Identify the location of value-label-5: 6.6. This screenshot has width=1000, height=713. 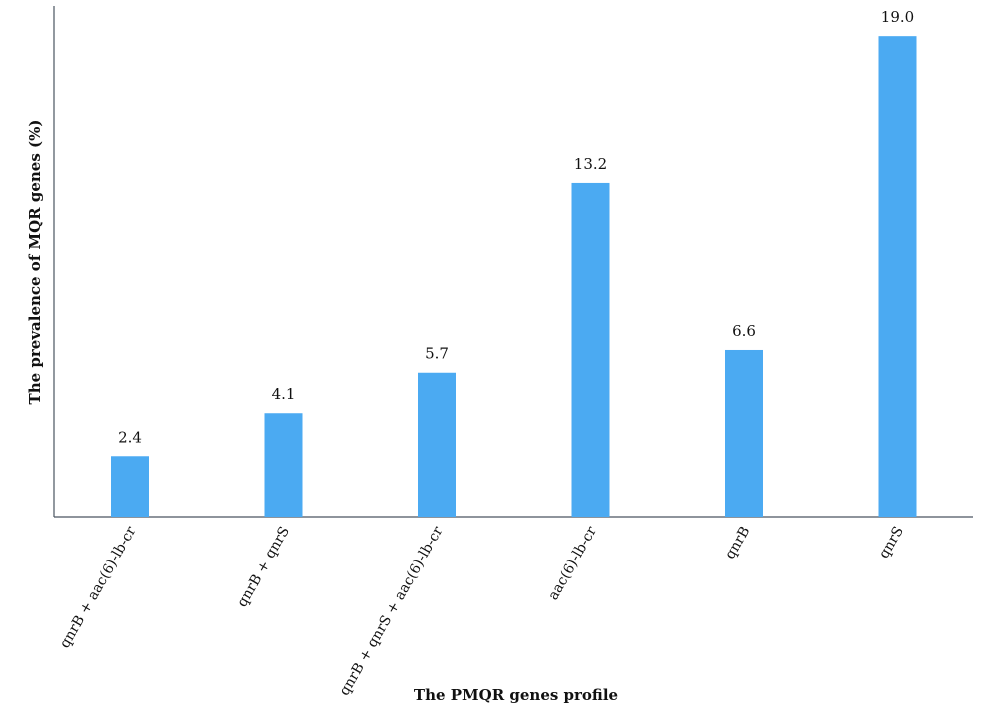
(744, 331).